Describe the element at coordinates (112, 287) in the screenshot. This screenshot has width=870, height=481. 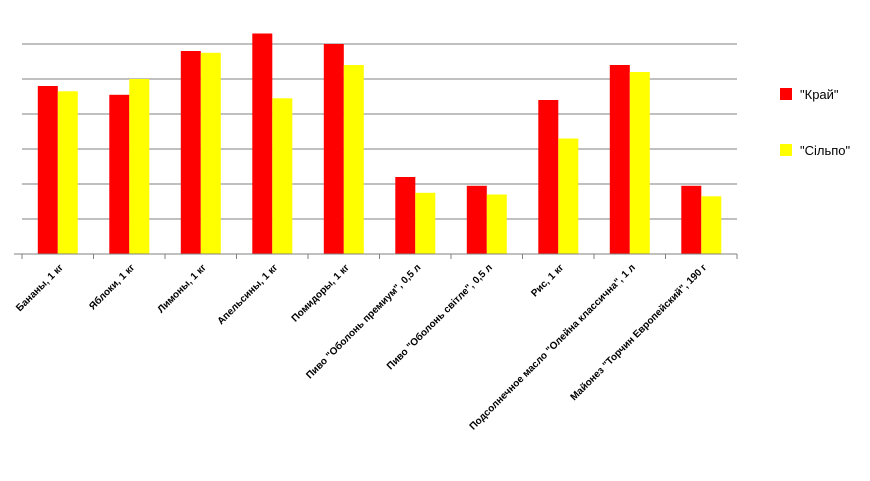
I see `category-label: Яблоки, 1 кг` at that location.